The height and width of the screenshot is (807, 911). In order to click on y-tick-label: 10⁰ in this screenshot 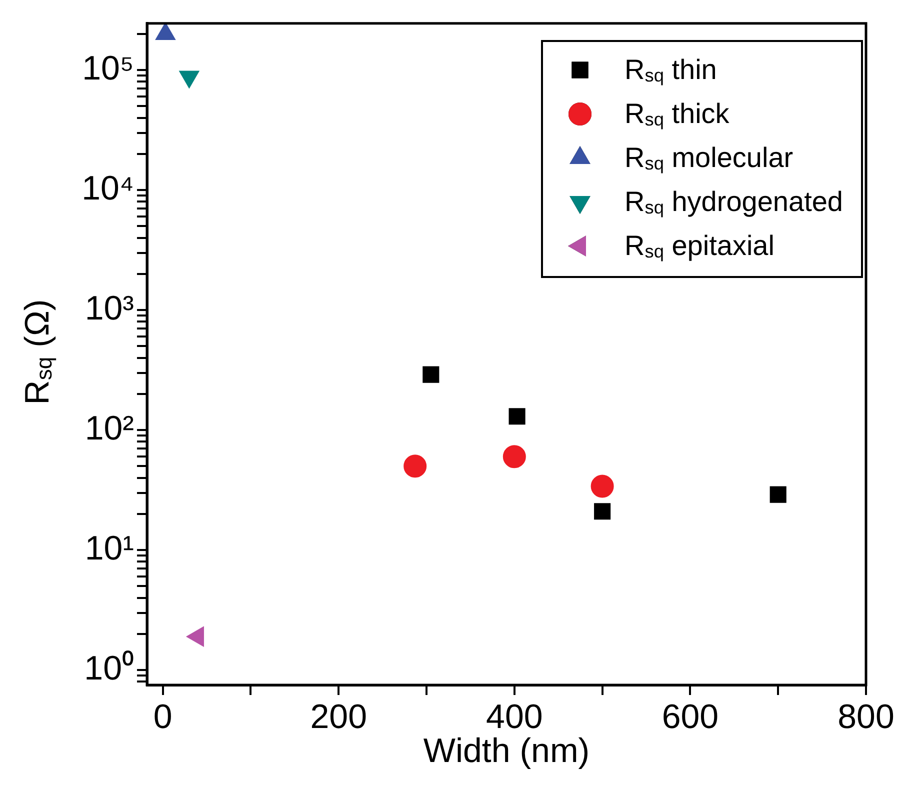, I will do `click(109, 668)`.